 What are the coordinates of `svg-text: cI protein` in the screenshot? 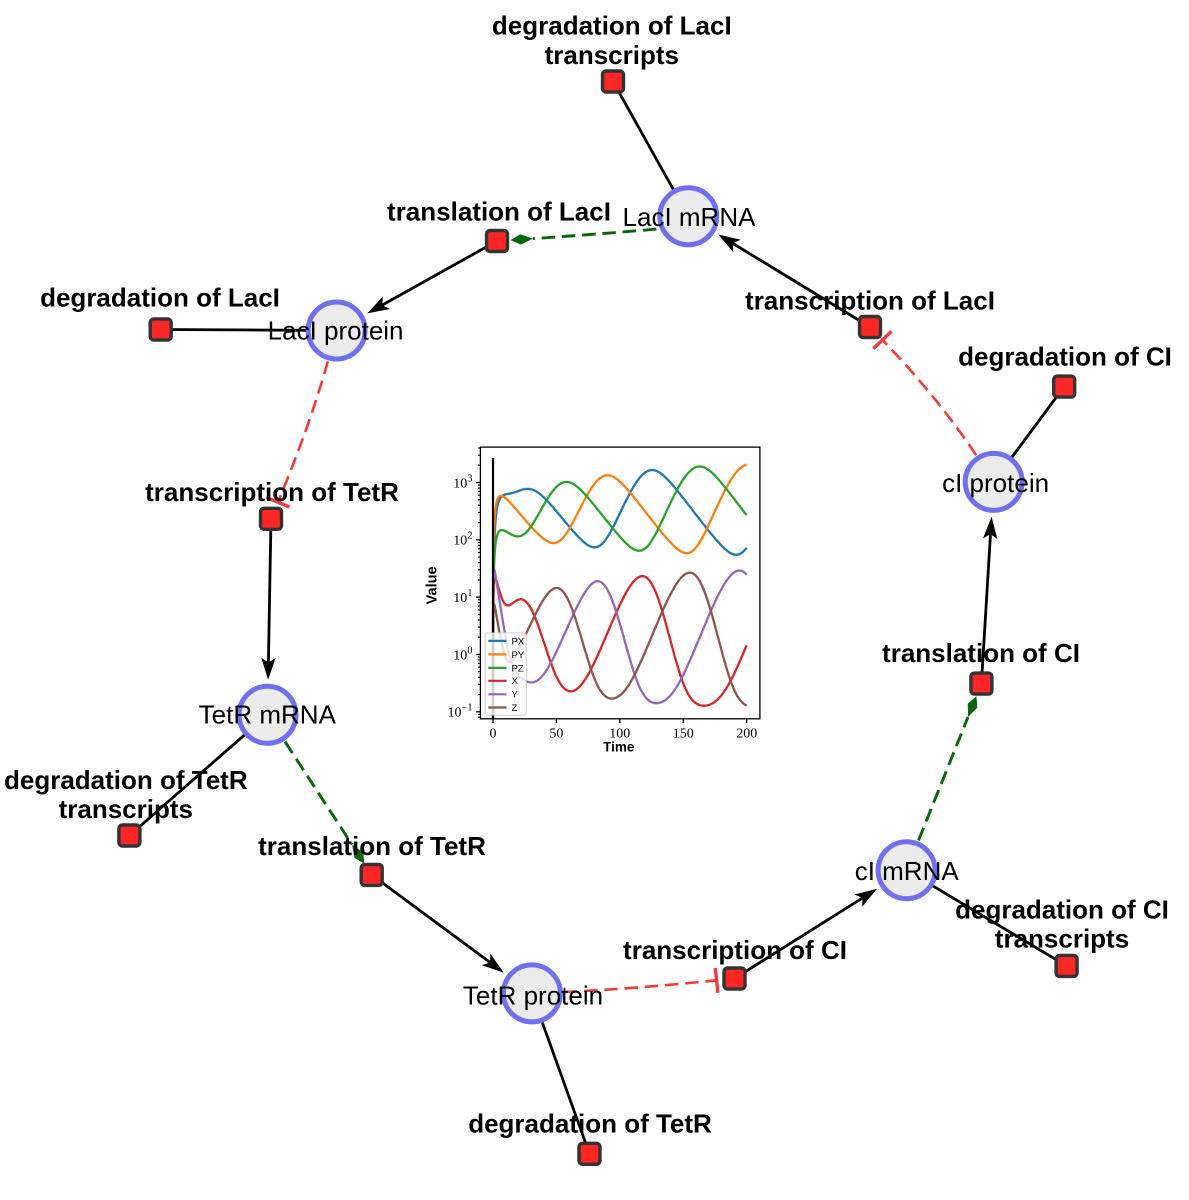 It's located at (995, 483).